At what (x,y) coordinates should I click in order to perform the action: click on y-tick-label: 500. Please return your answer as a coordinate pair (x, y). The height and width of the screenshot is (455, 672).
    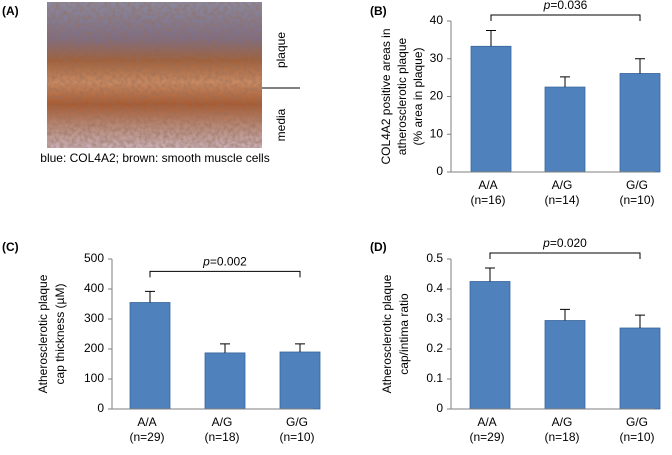
    Looking at the image, I should click on (94, 258).